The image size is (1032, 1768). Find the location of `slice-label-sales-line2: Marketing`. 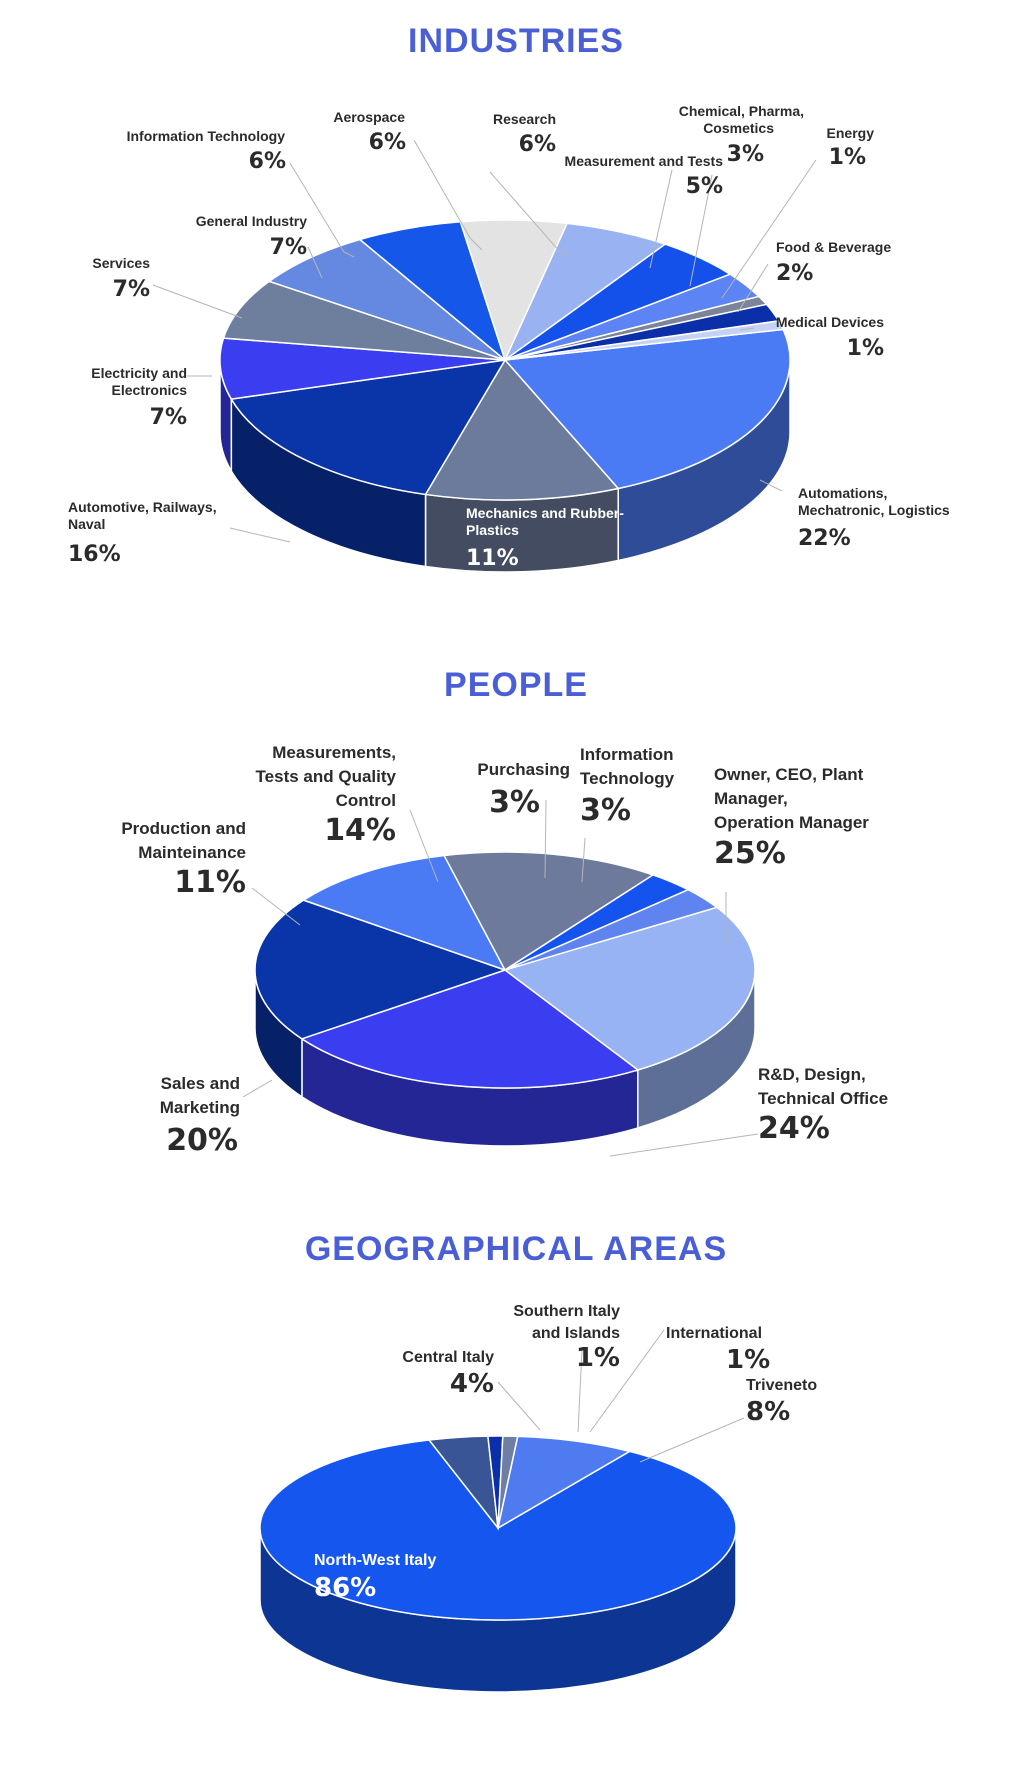

slice-label-sales-line2: Marketing is located at coordinates (200, 1107).